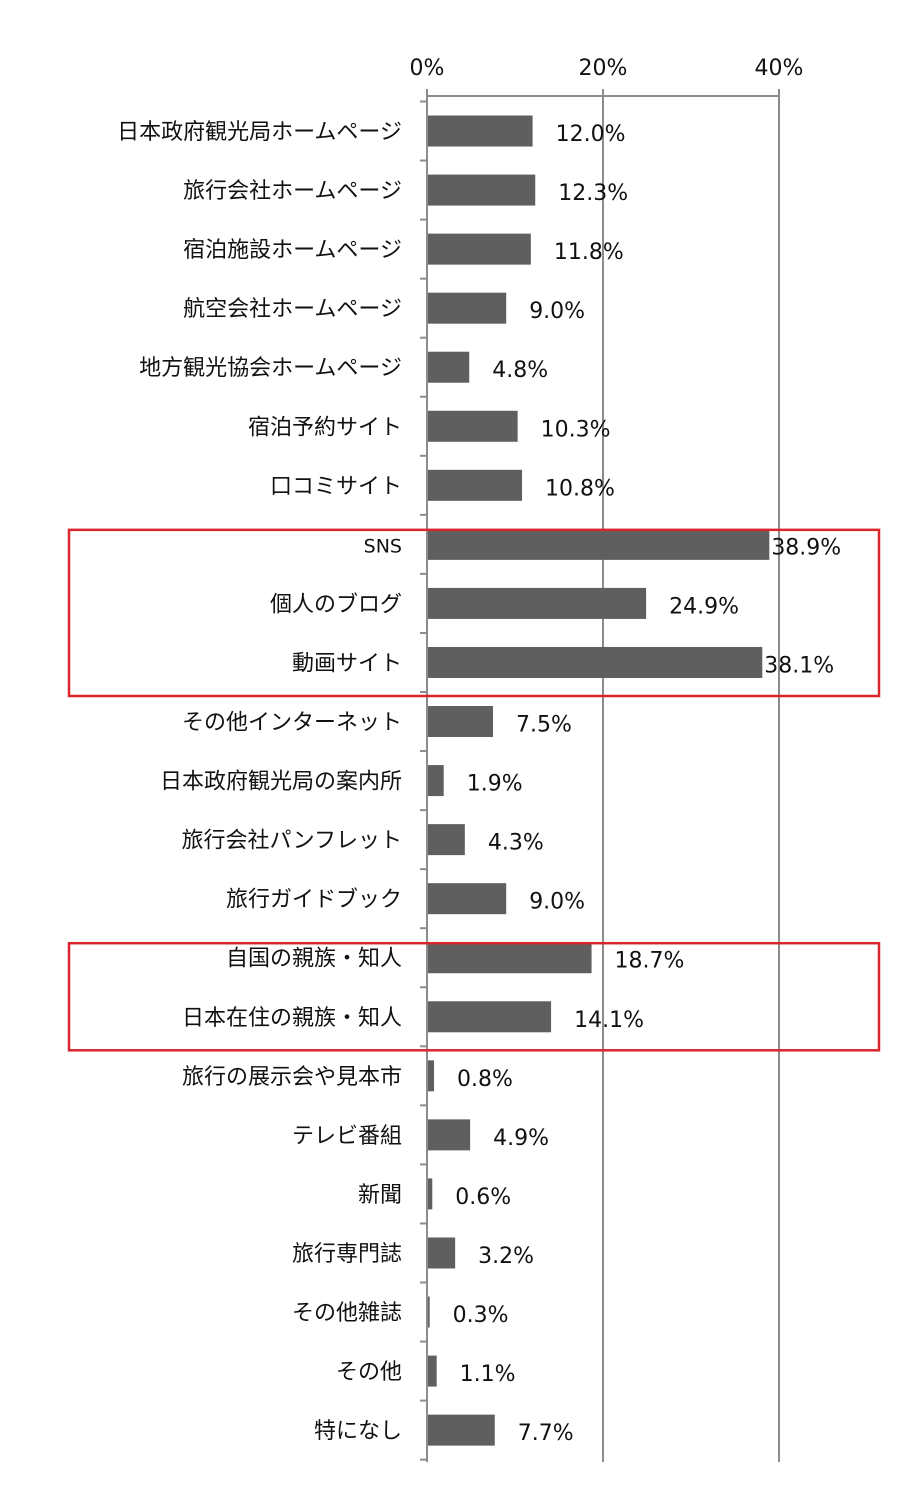  What do you see at coordinates (580, 488) in the screenshot?
I see `data-label: 10.8%` at bounding box center [580, 488].